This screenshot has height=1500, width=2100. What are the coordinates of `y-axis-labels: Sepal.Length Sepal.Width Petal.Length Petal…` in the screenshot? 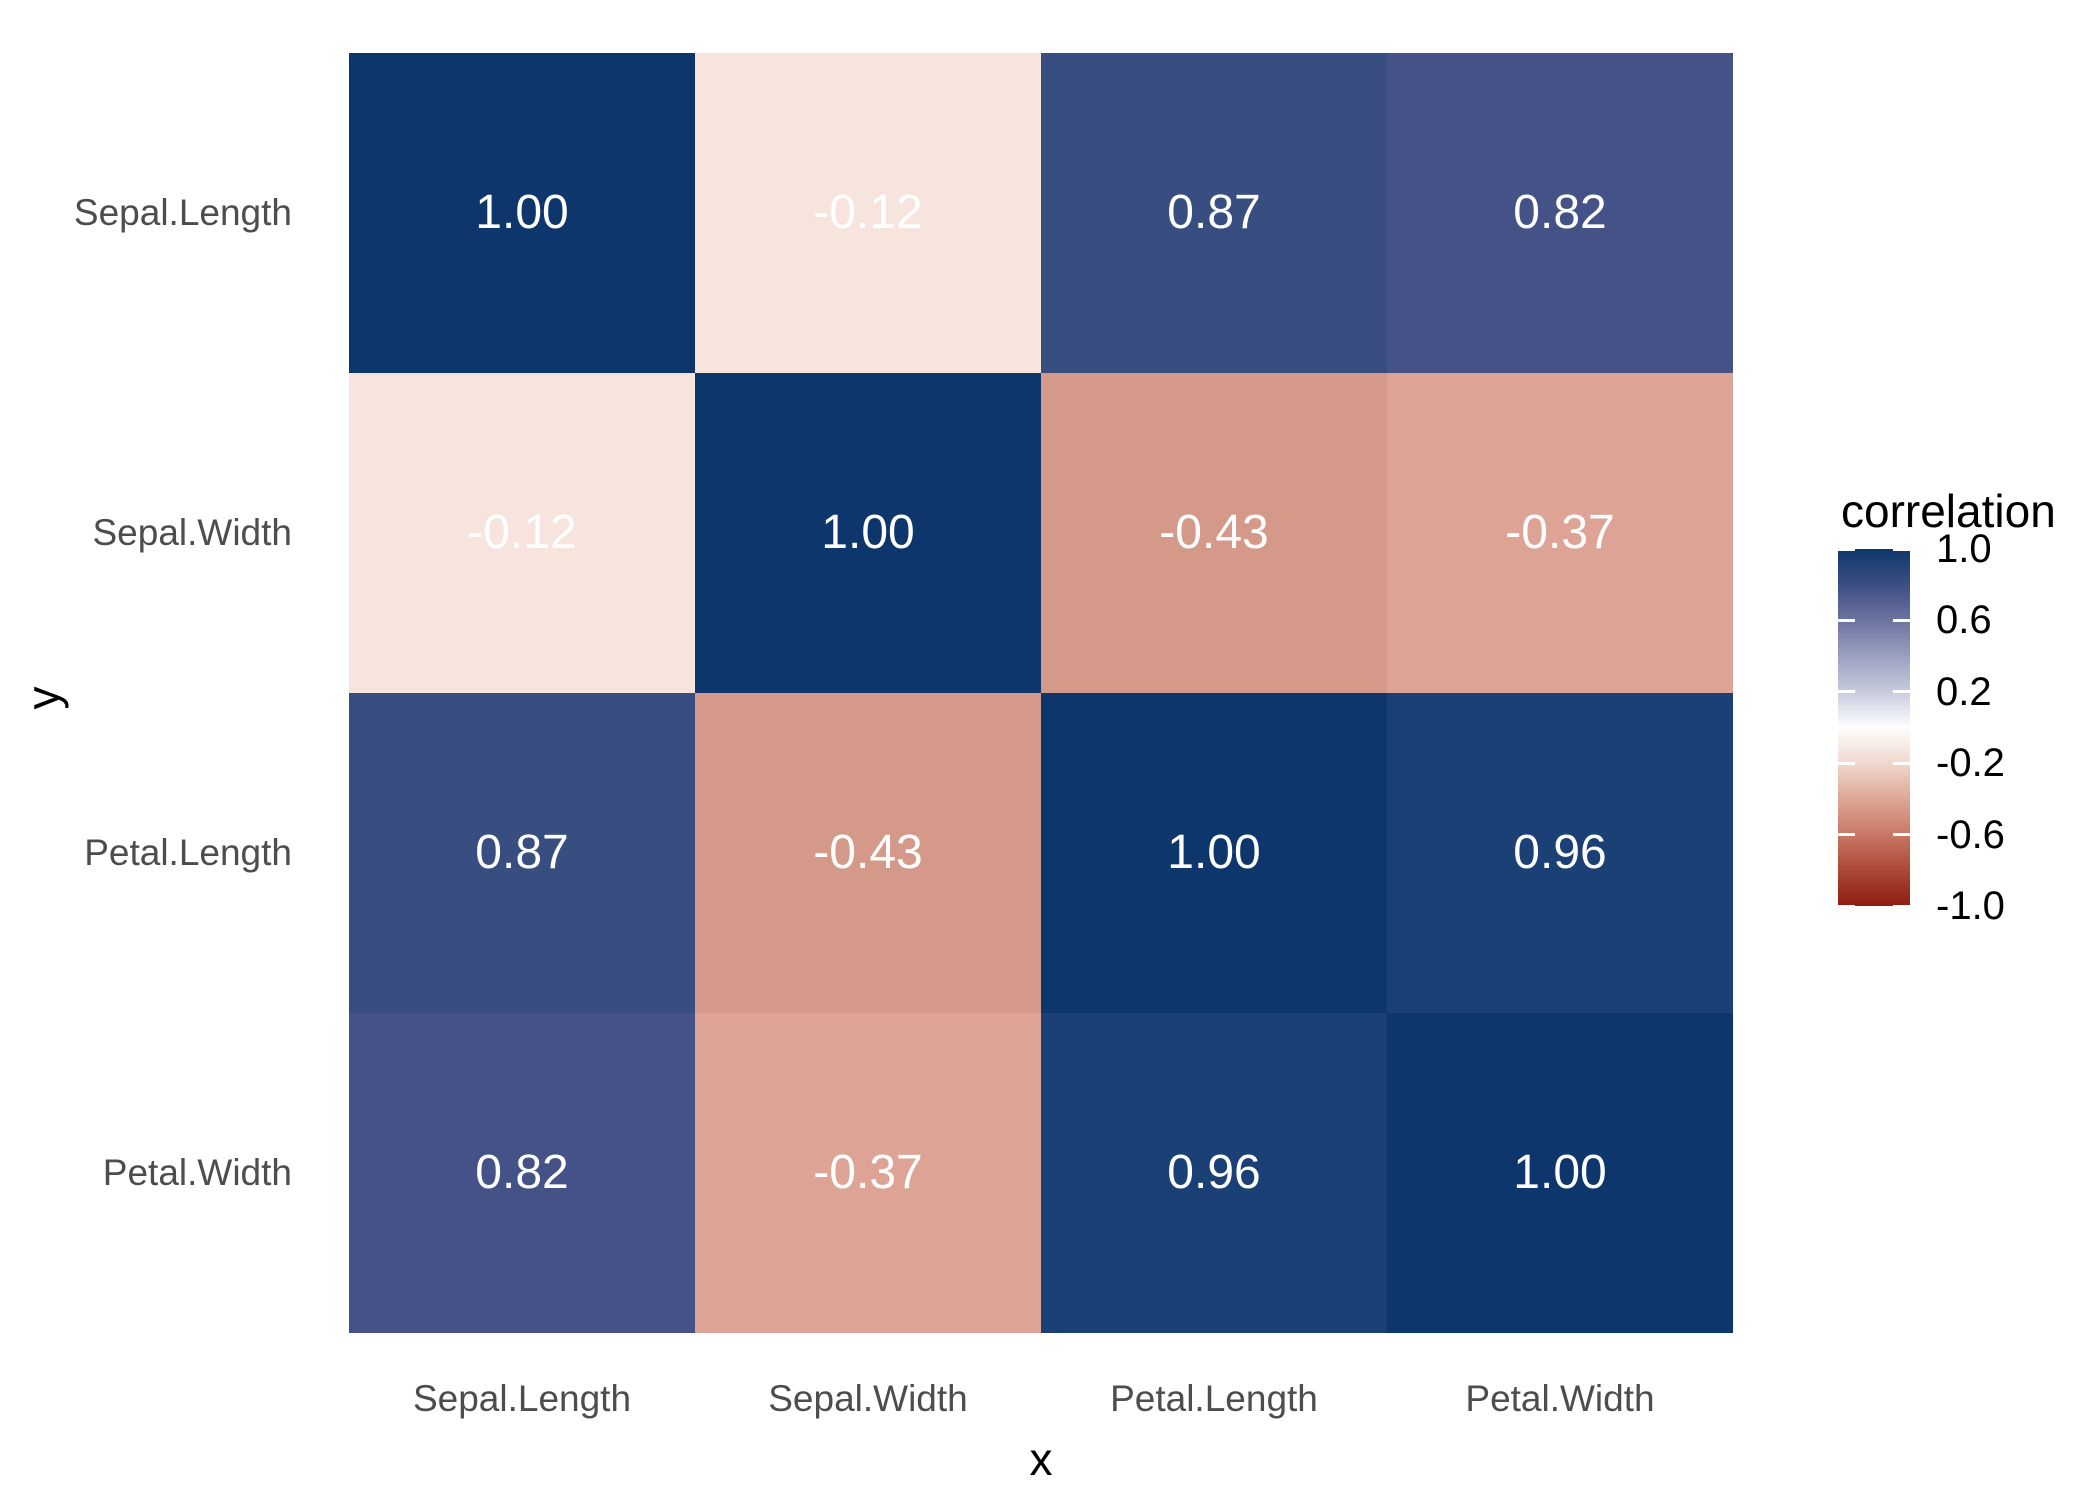 It's located at (146, 693).